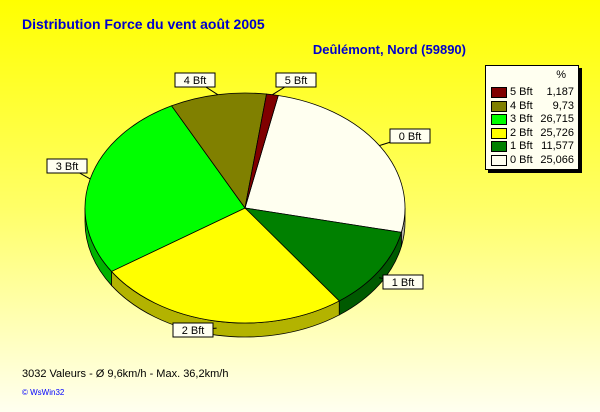  What do you see at coordinates (533, 106) in the screenshot?
I see `legend-item: 4 Bft 9,73` at bounding box center [533, 106].